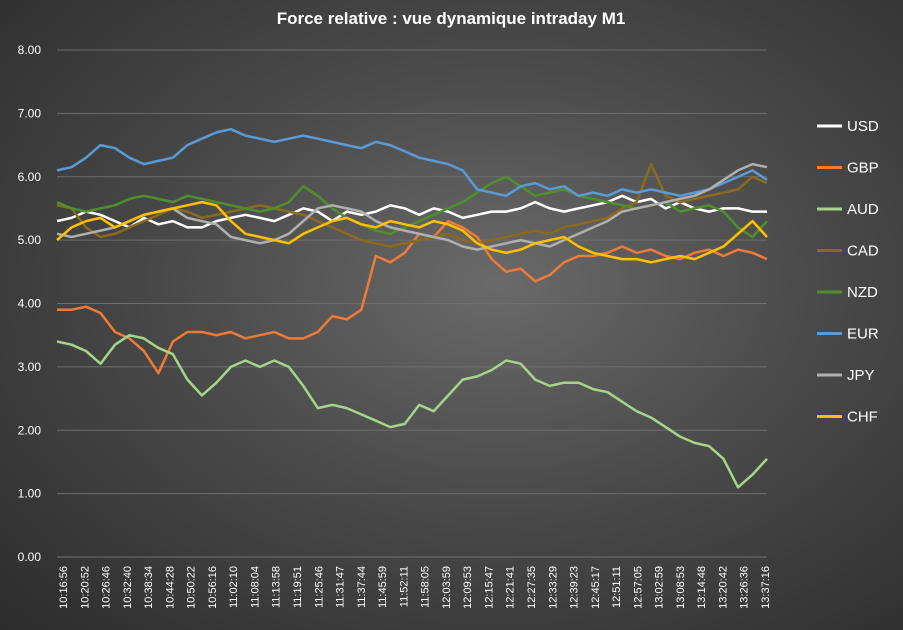  Describe the element at coordinates (863, 251) in the screenshot. I see `legend-label-cad: CAD` at that location.